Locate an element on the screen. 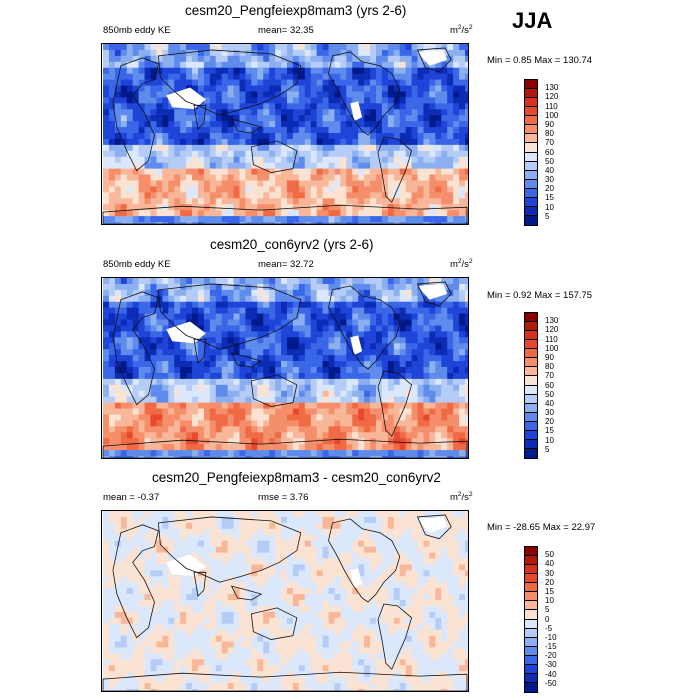 This screenshot has width=700, height=700. panel1-map is located at coordinates (285, 134).